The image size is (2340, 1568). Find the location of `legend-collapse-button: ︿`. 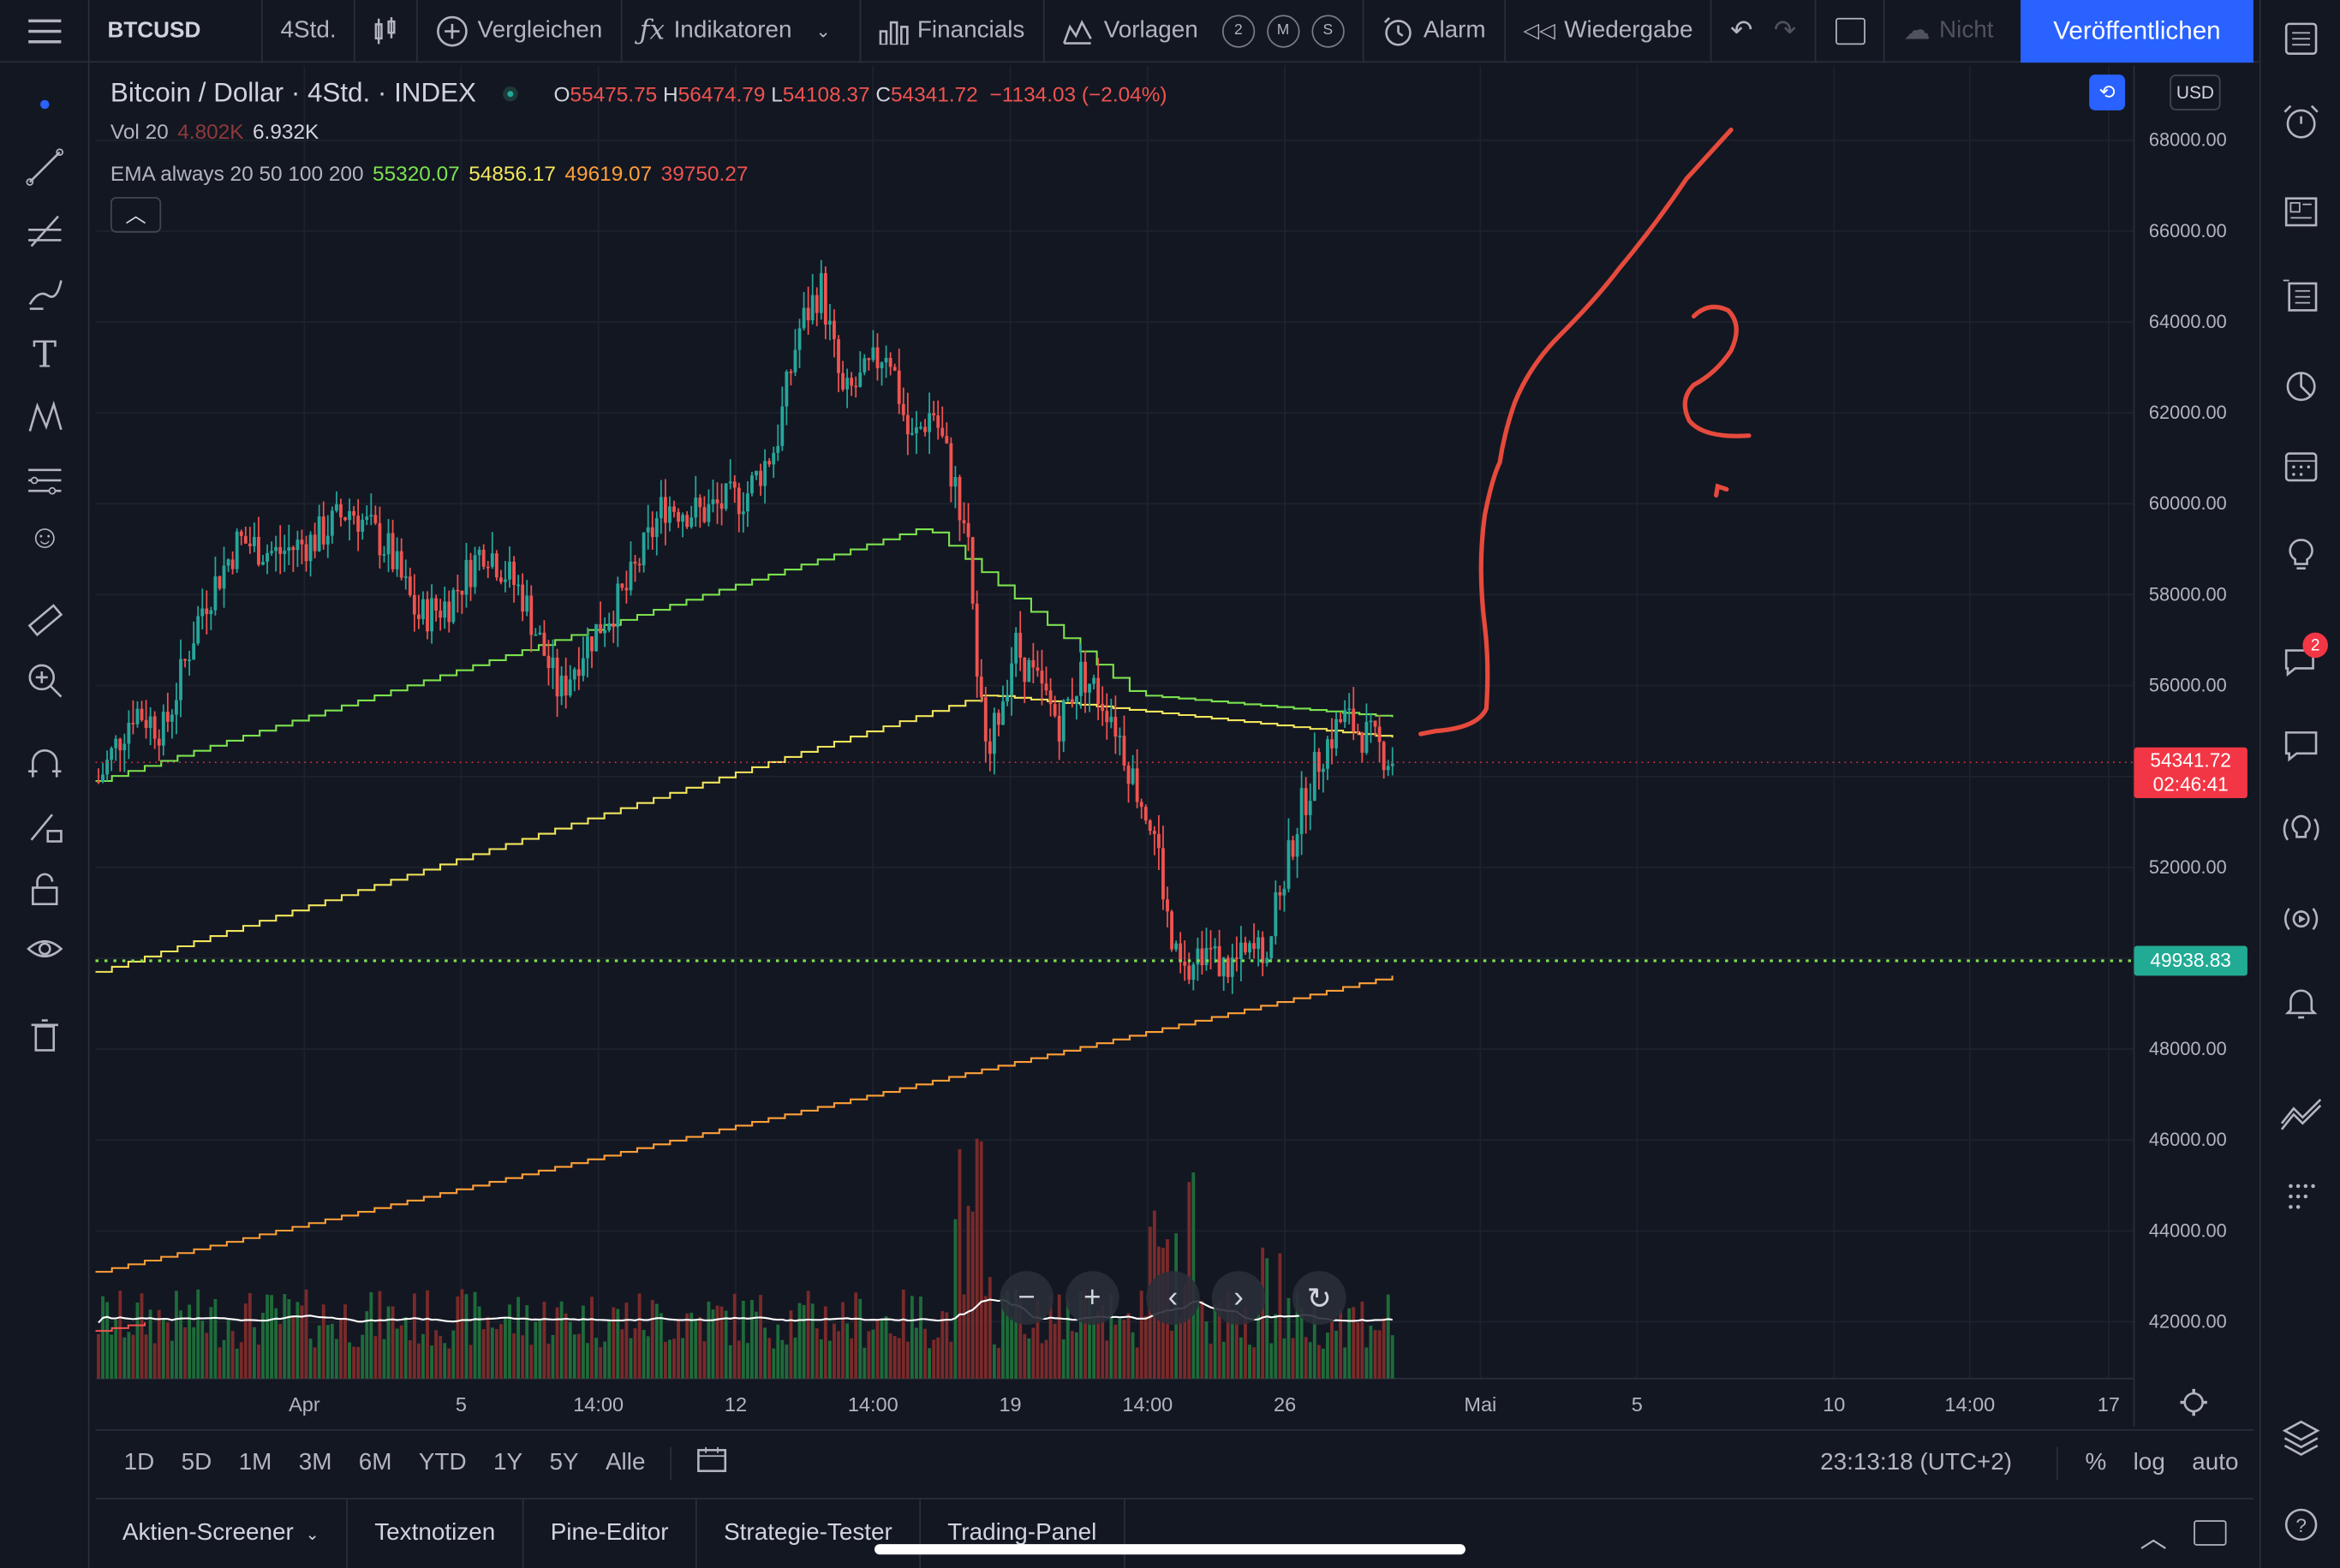

legend-collapse-button: ︿ is located at coordinates (136, 214).